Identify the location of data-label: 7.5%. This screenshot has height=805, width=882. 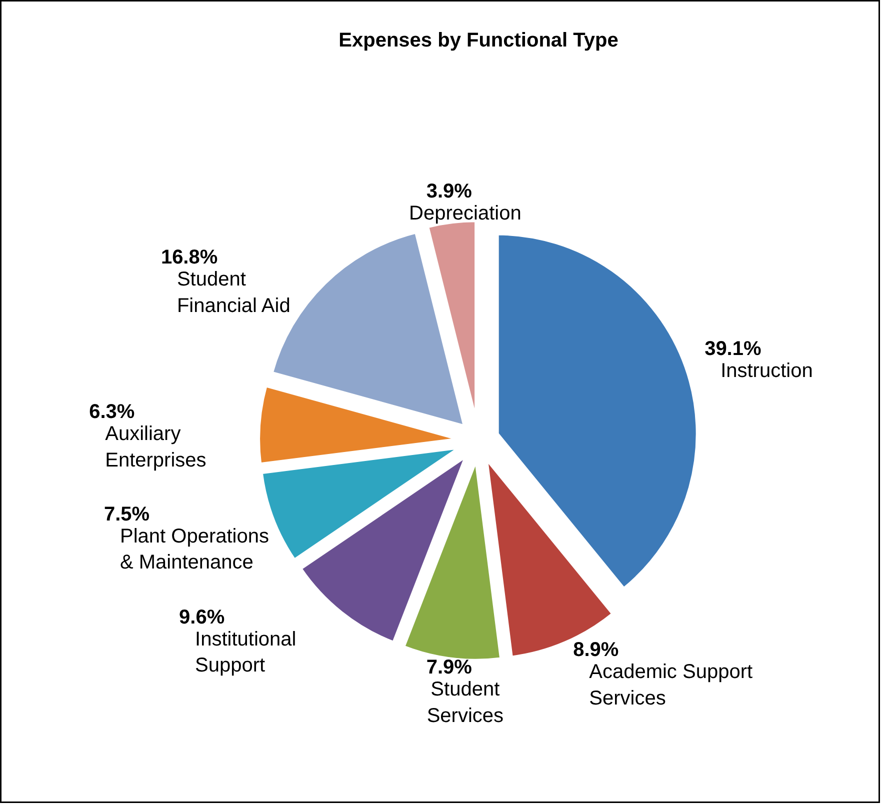
(127, 514).